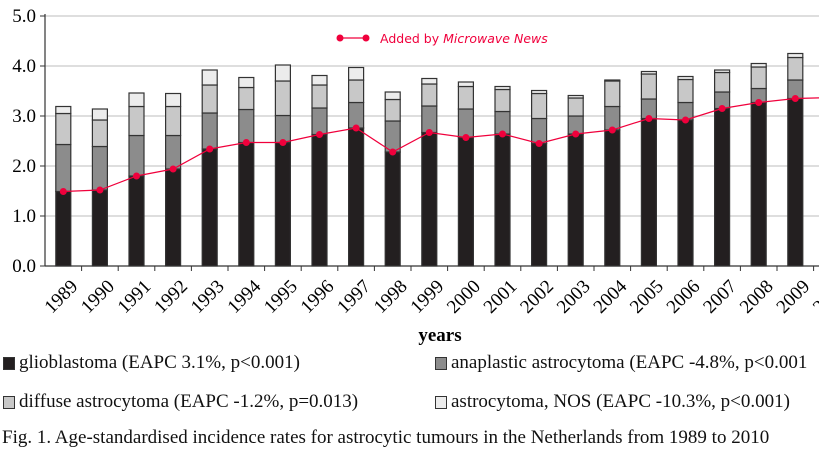  I want to click on x-tick-label: 2007, so click(720, 297).